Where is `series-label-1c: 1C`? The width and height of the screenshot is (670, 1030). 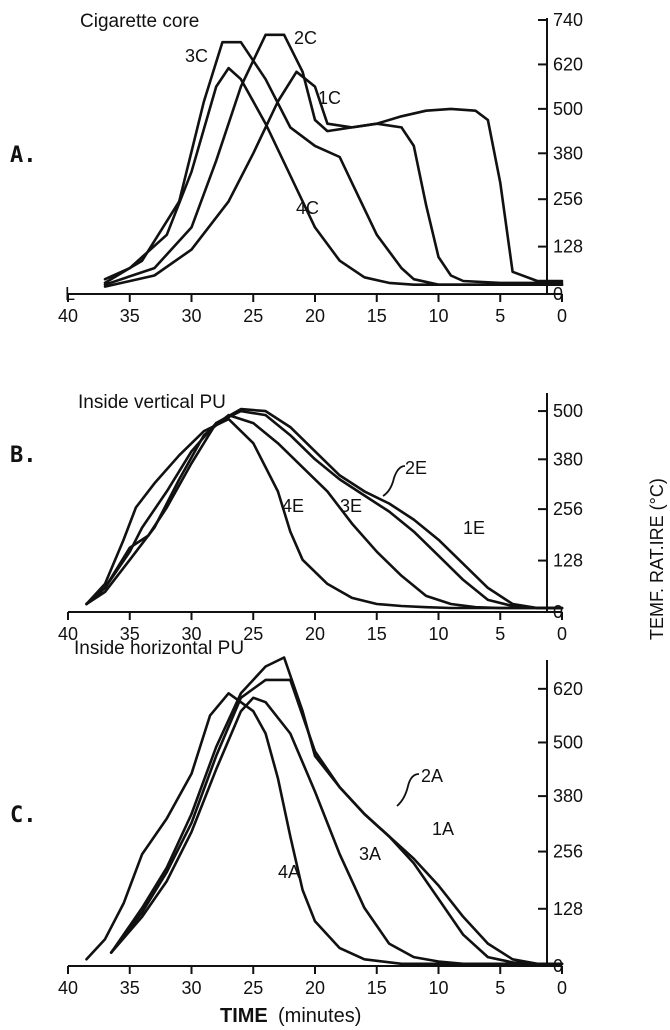 series-label-1c: 1C is located at coordinates (329, 98).